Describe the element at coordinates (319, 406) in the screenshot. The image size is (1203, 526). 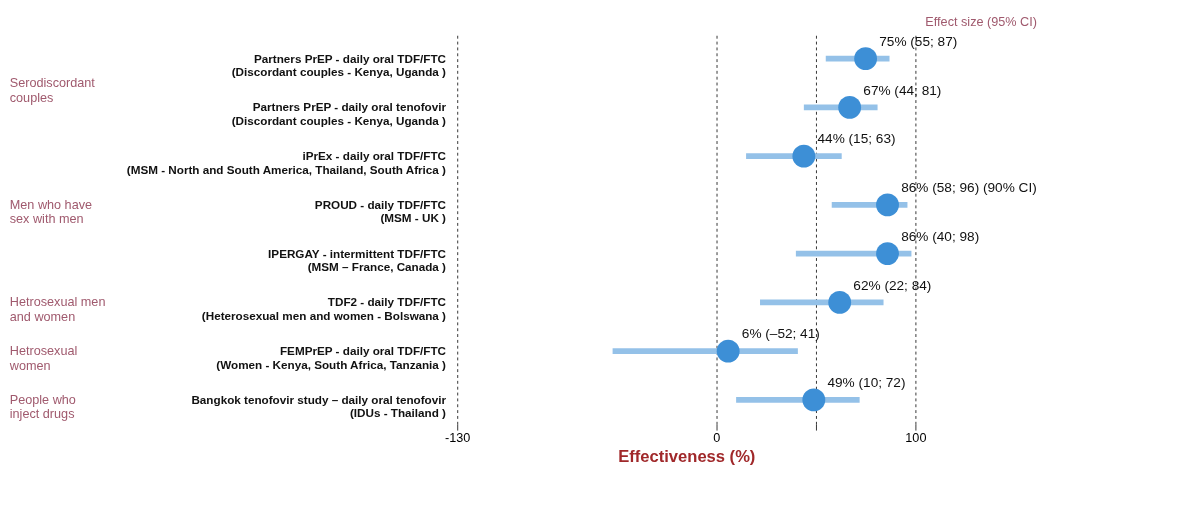
I see `y-tick-label: Bangkok tenofovir study – daily oral tenofovir (IDUs - Thailand )` at that location.